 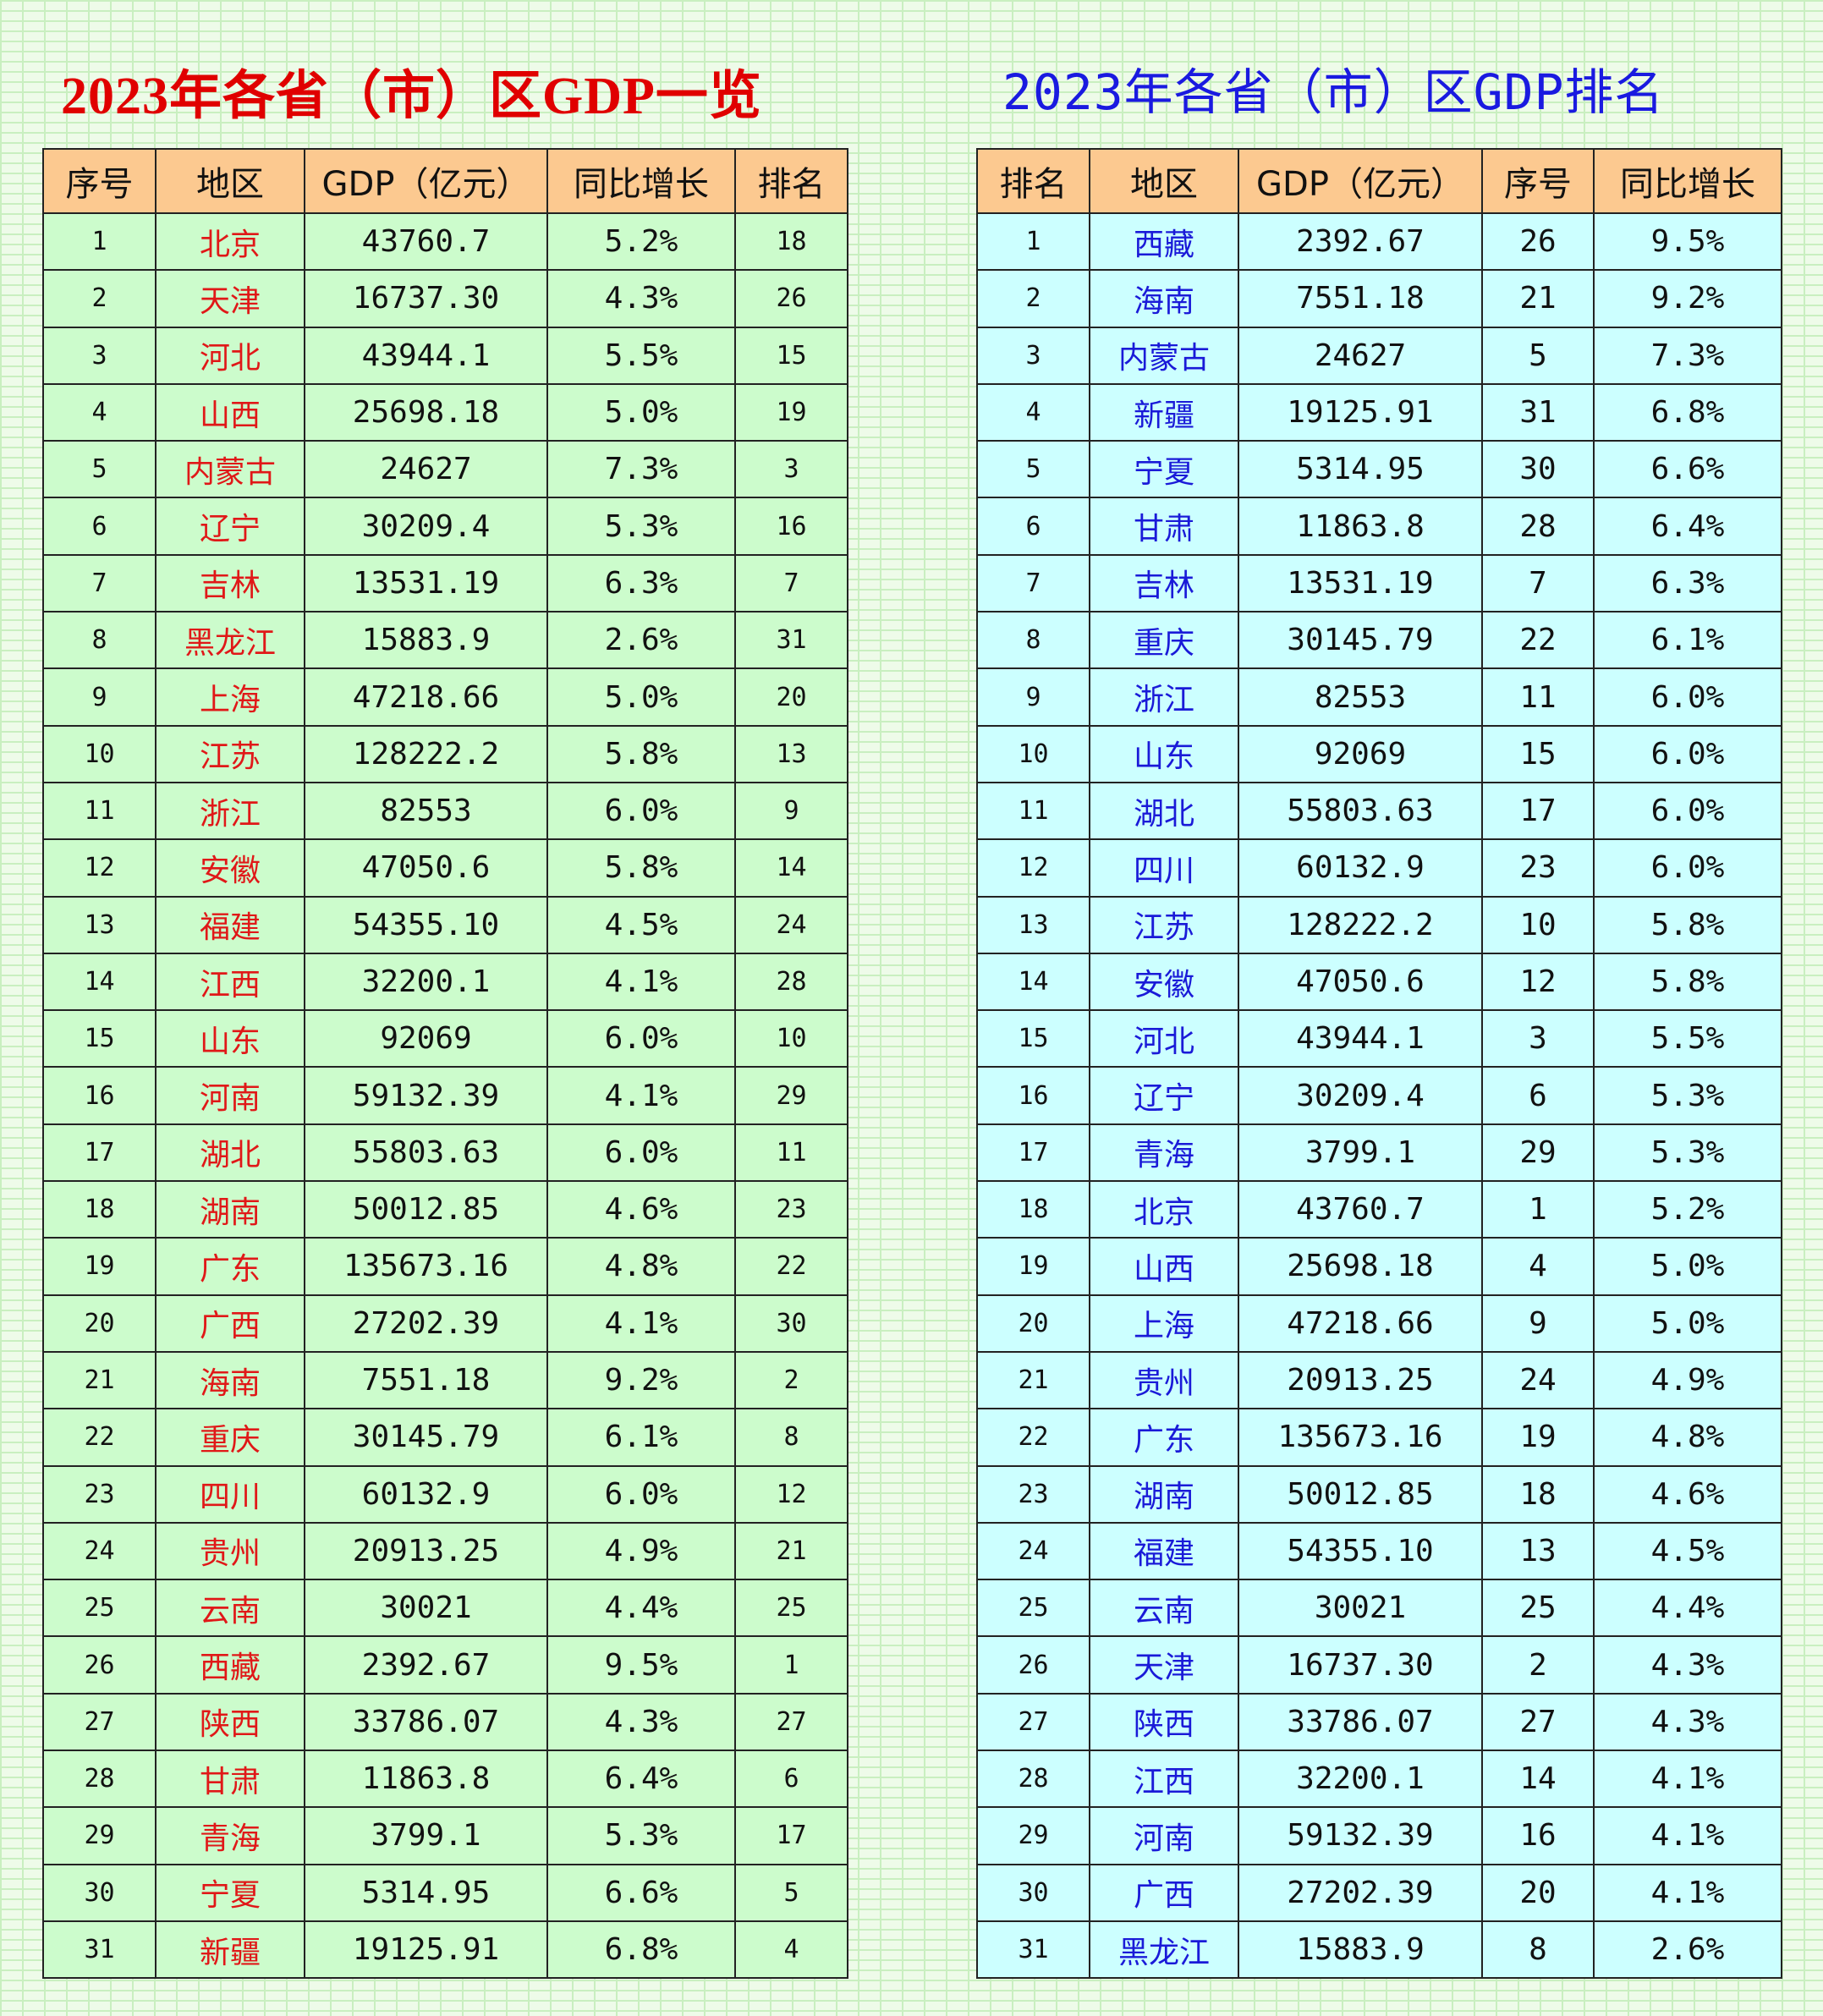 I want to click on rank-cell: 15, so click(x=791, y=355).